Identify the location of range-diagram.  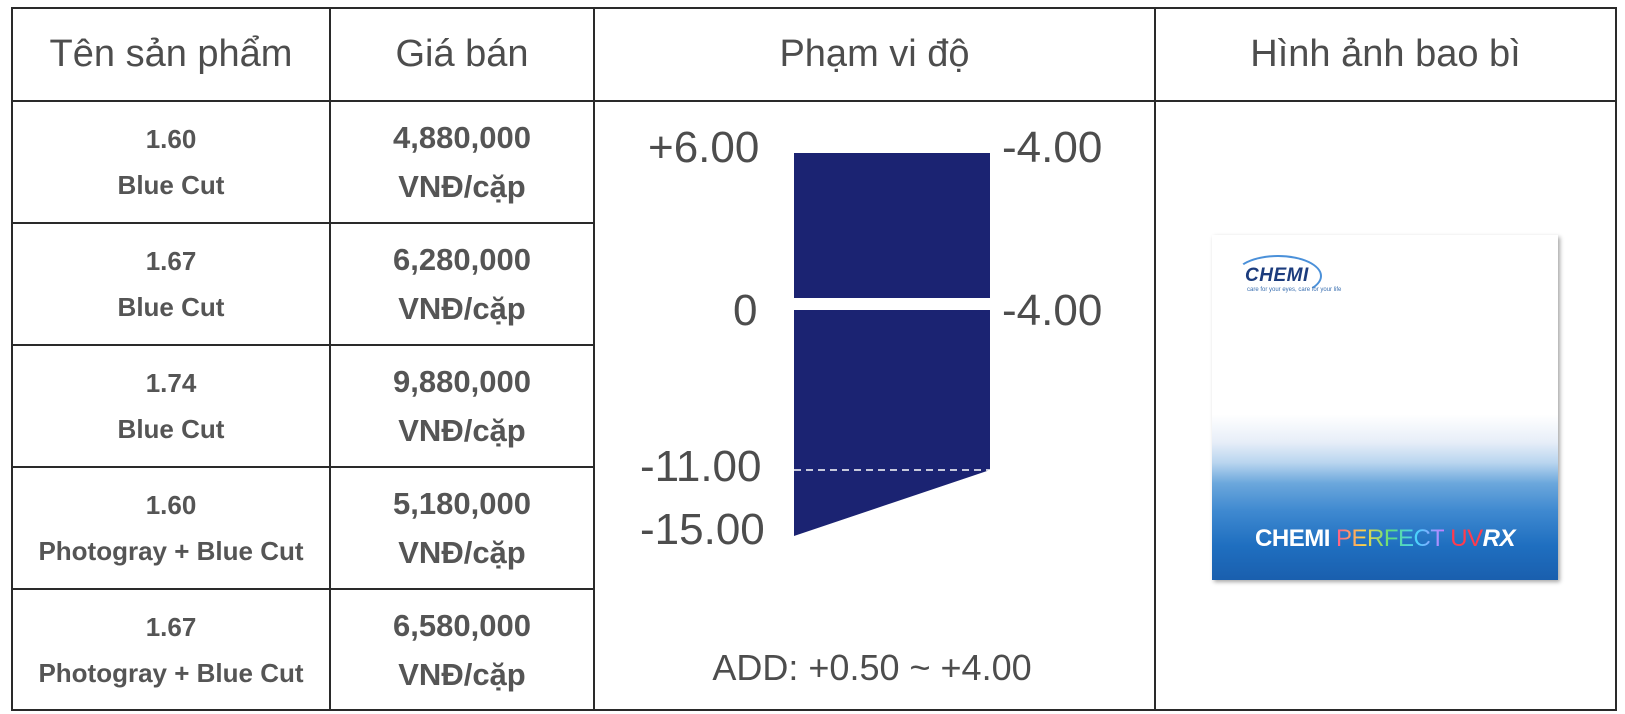
(892, 344).